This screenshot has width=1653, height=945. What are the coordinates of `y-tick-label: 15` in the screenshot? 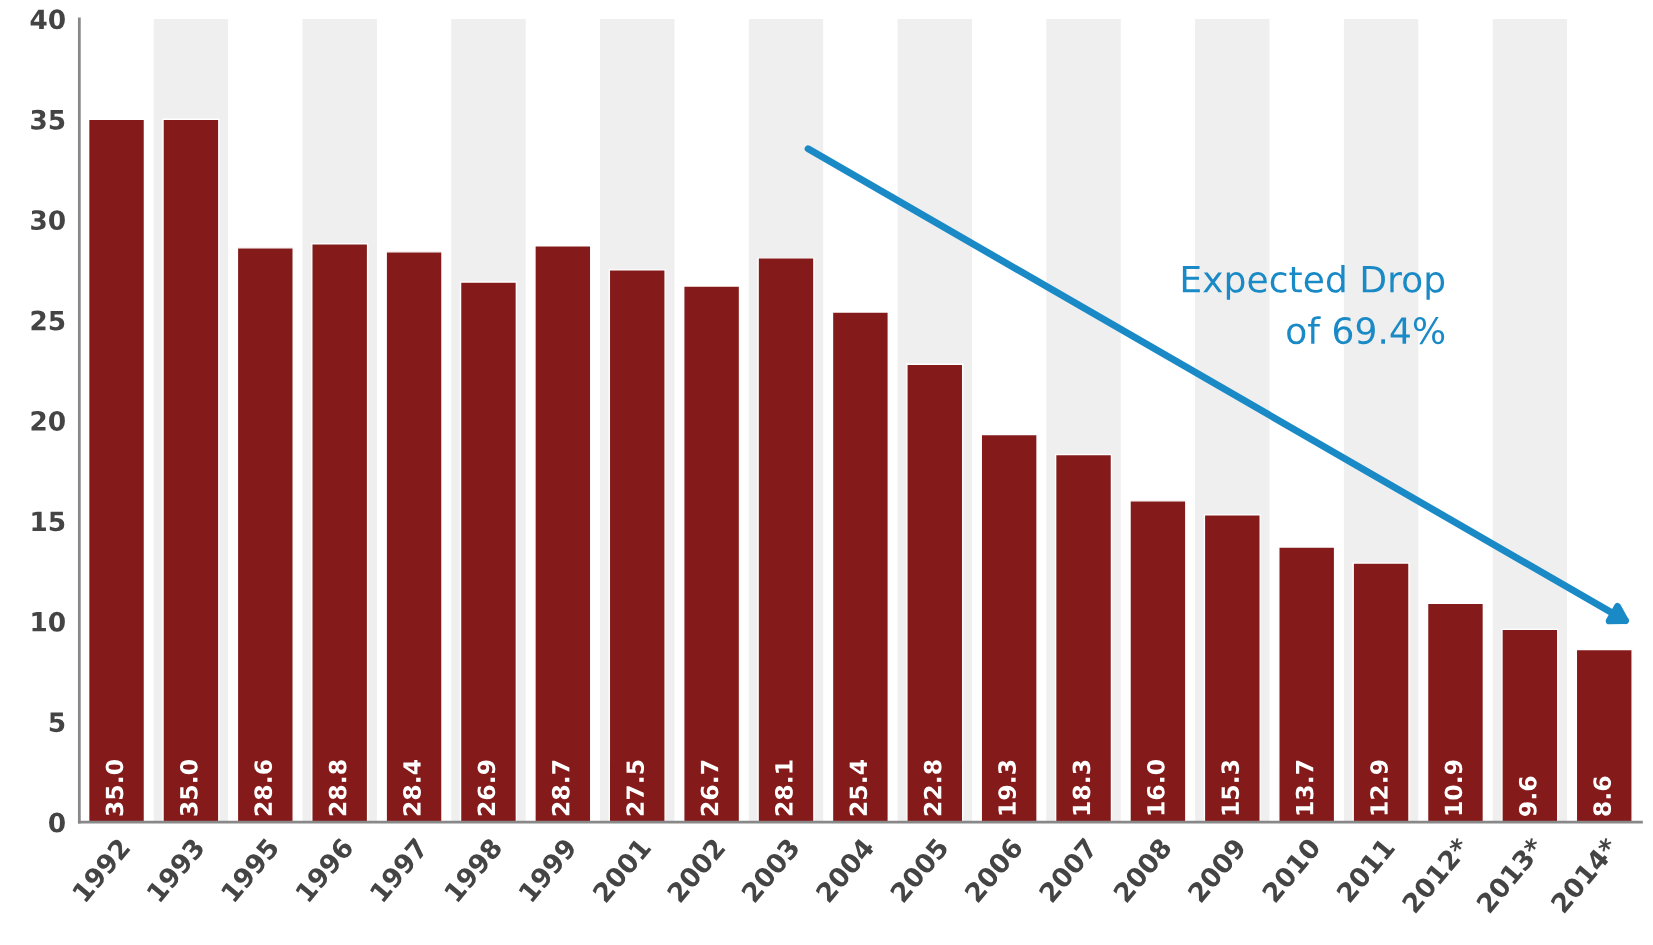 It's located at (48, 521).